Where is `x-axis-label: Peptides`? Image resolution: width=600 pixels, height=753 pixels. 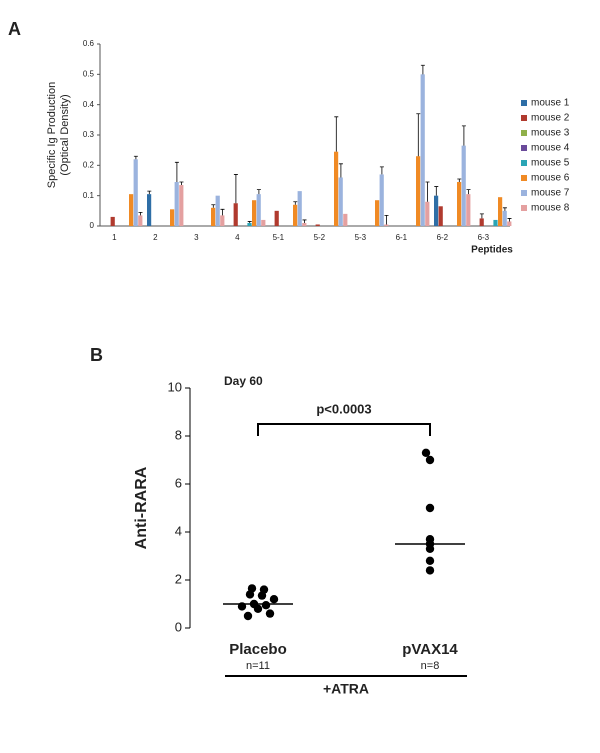
x-axis-label: Peptides is located at coordinates (492, 250).